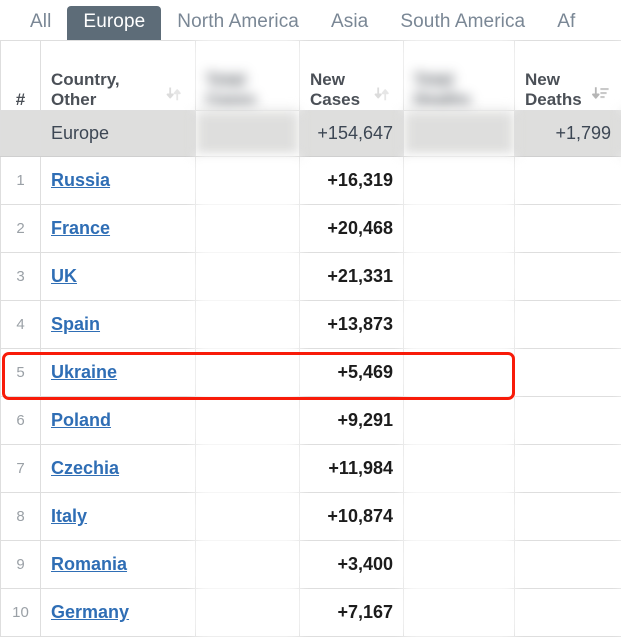 This screenshot has width=621, height=639. Describe the element at coordinates (349, 21) in the screenshot. I see `tab-asia: Asia` at that location.